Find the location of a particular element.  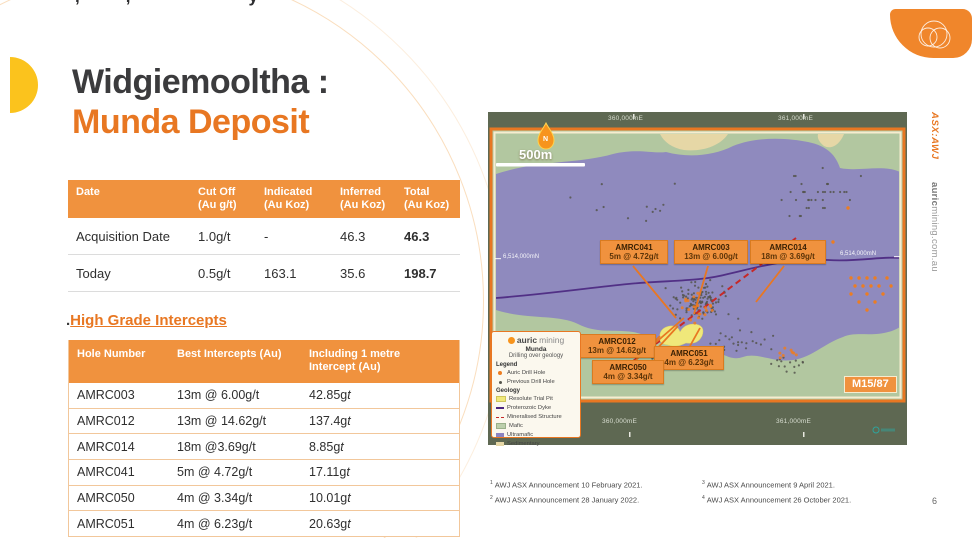

url-rest: mining.com.au is located at coordinates (934, 239).